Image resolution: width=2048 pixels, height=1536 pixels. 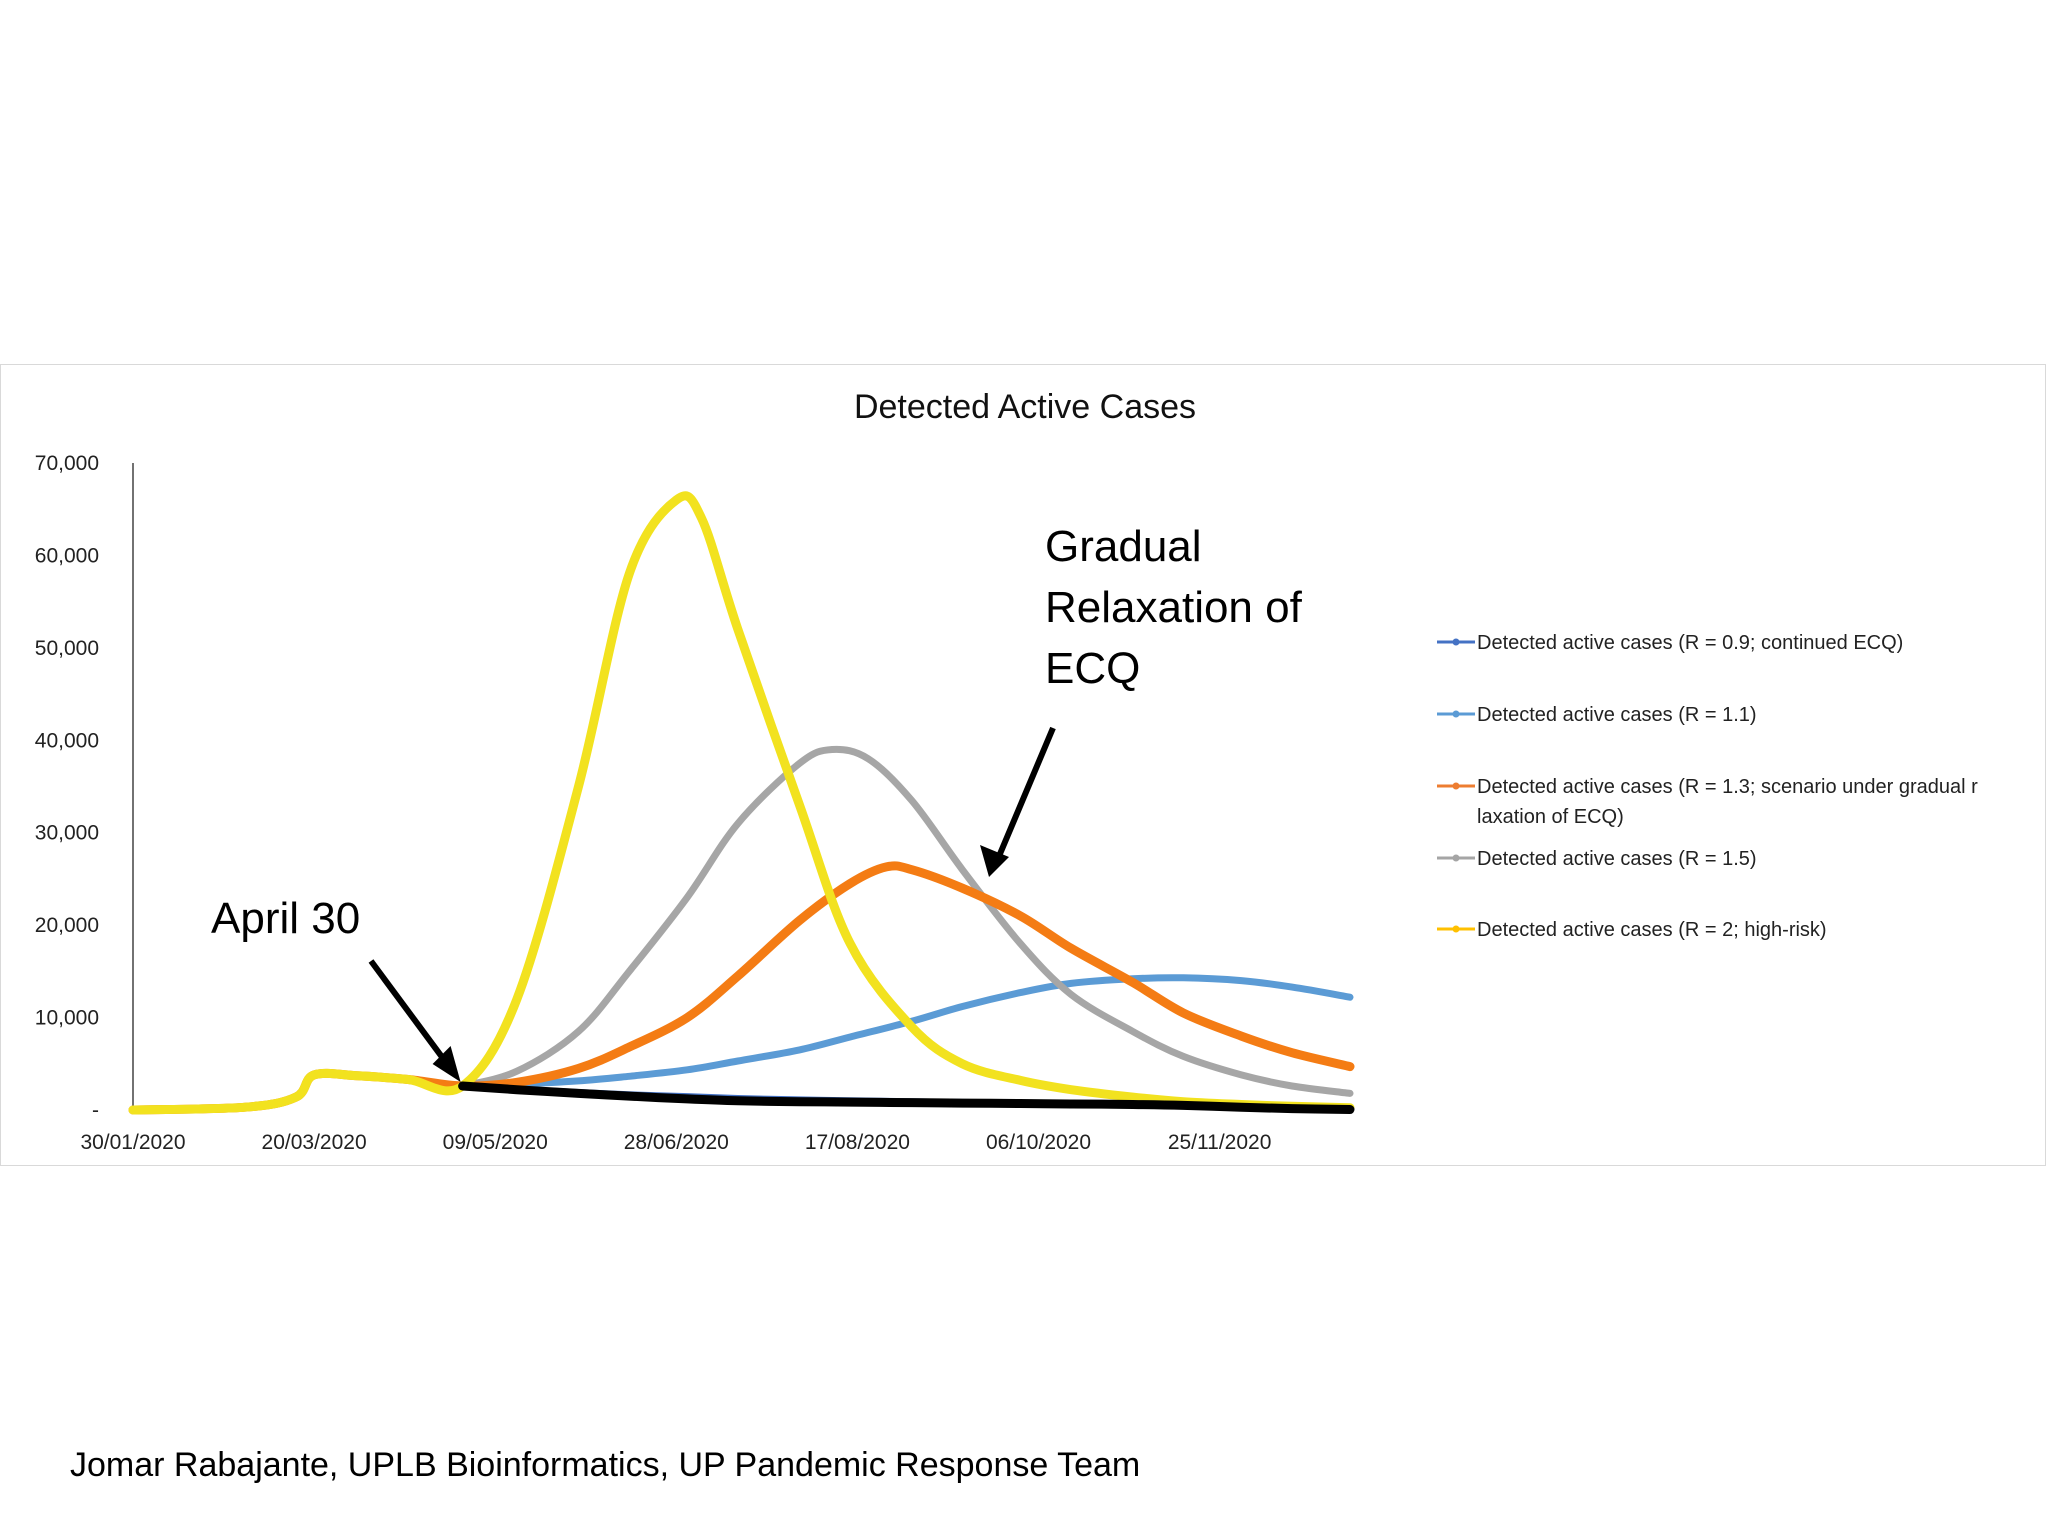 I want to click on y-tick-label: -, so click(x=95, y=1110).